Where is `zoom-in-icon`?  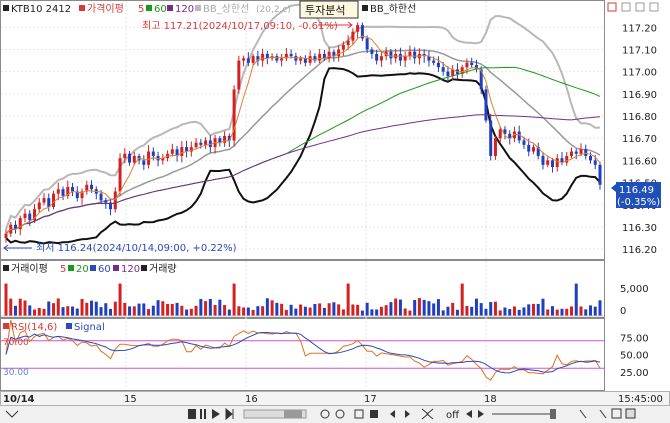 zoom-in-icon is located at coordinates (340, 414).